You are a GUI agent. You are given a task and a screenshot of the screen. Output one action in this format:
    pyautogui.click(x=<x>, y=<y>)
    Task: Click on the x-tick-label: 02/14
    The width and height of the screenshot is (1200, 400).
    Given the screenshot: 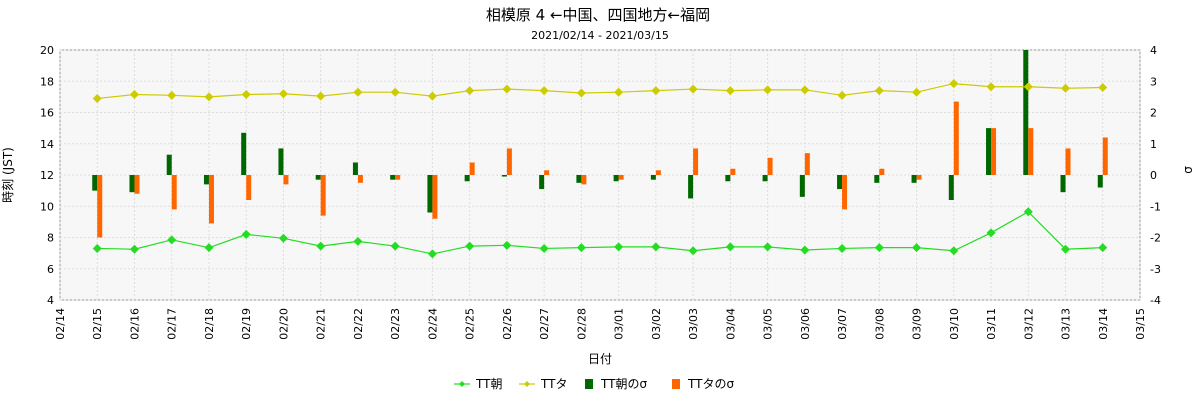 What is the action you would take?
    pyautogui.click(x=60, y=324)
    